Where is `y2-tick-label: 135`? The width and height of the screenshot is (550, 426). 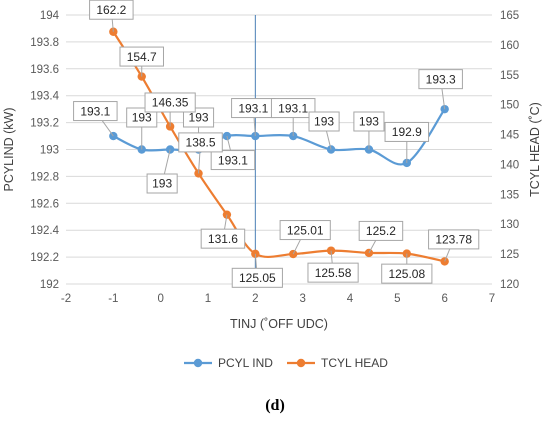 y2-tick-label: 135 is located at coordinates (509, 195).